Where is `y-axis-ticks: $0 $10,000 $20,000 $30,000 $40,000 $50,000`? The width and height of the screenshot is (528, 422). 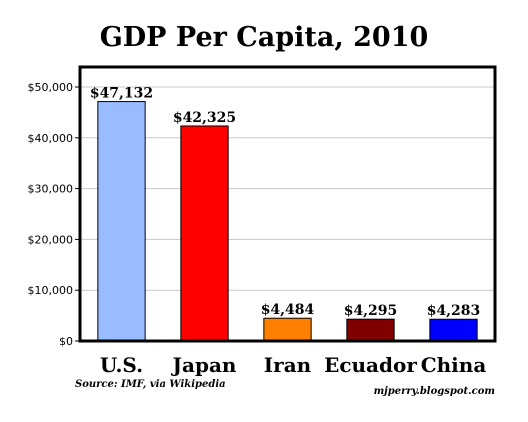 y-axis-ticks: $0 $10,000 $20,000 $30,000 $40,000 $50,000 is located at coordinates (54, 214).